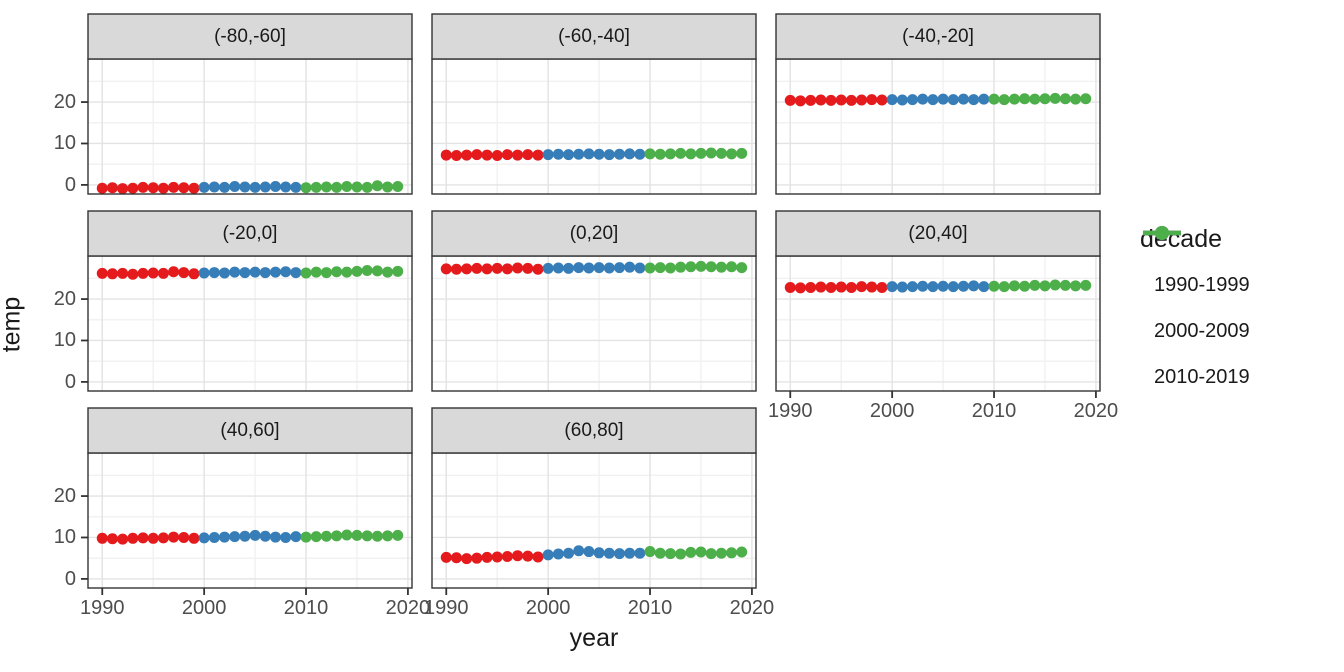 The image size is (1344, 672). Describe the element at coordinates (1195, 284) in the screenshot. I see `legend-entry: 2000-2009` at that location.